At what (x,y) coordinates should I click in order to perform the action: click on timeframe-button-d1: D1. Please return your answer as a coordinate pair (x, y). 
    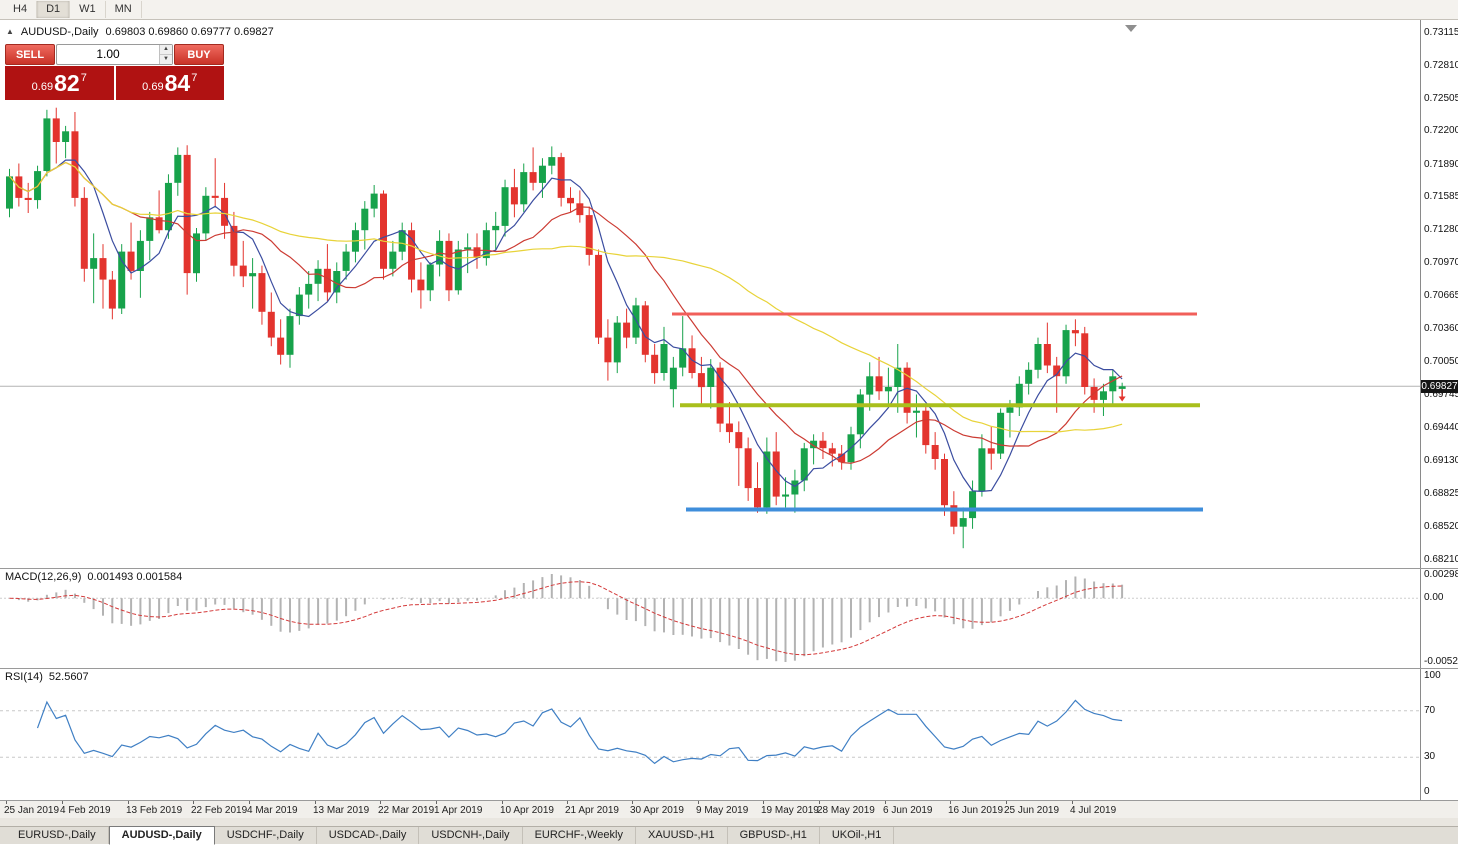
    Looking at the image, I should click on (54, 9).